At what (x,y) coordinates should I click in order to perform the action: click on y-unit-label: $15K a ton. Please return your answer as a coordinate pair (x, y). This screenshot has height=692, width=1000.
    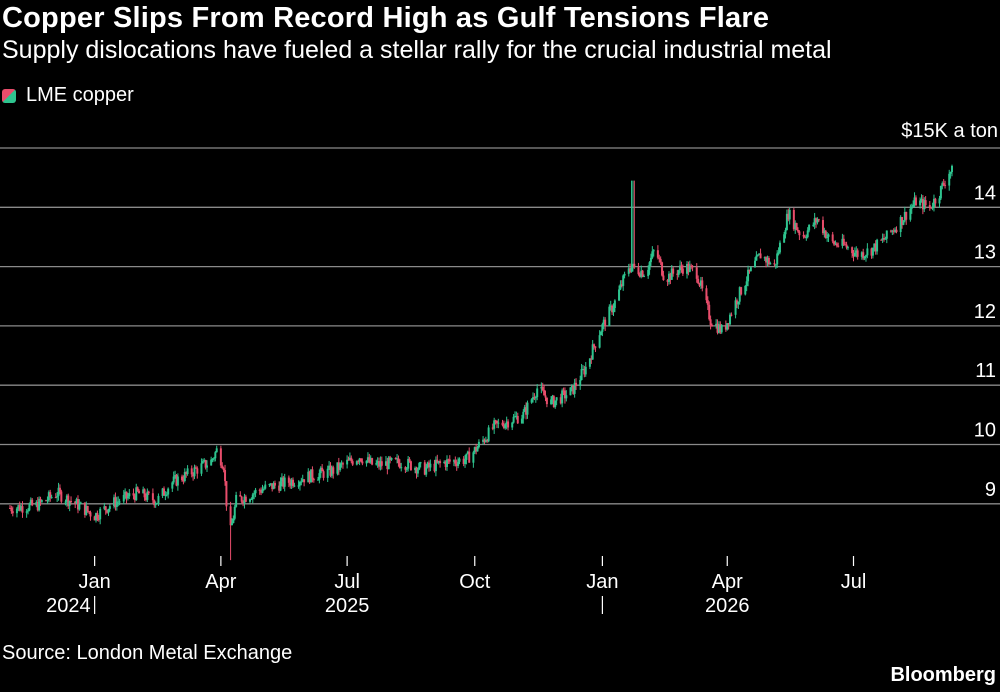
    Looking at the image, I should click on (949, 131).